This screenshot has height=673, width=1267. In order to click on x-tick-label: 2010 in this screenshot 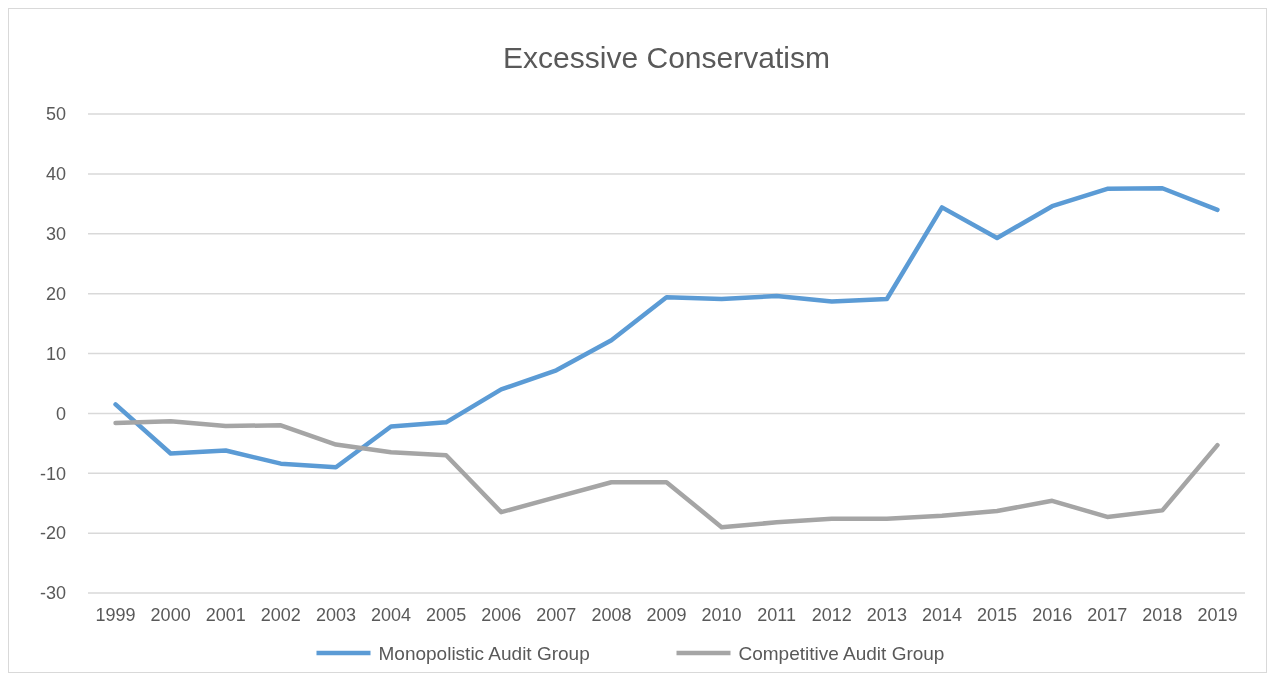, I will do `click(721, 615)`.